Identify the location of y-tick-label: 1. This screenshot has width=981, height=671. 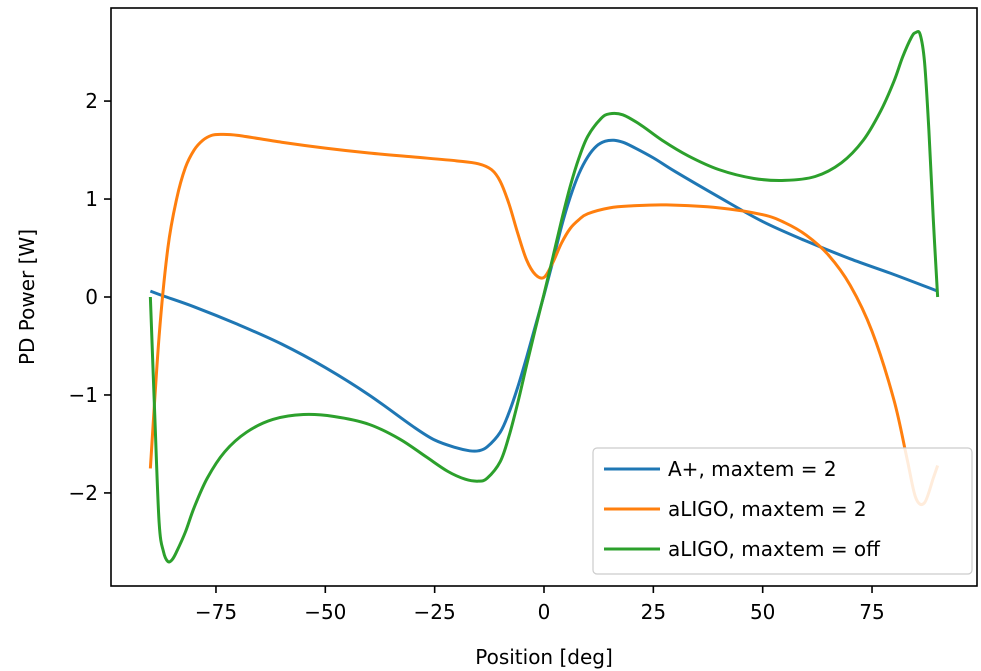
(91, 199).